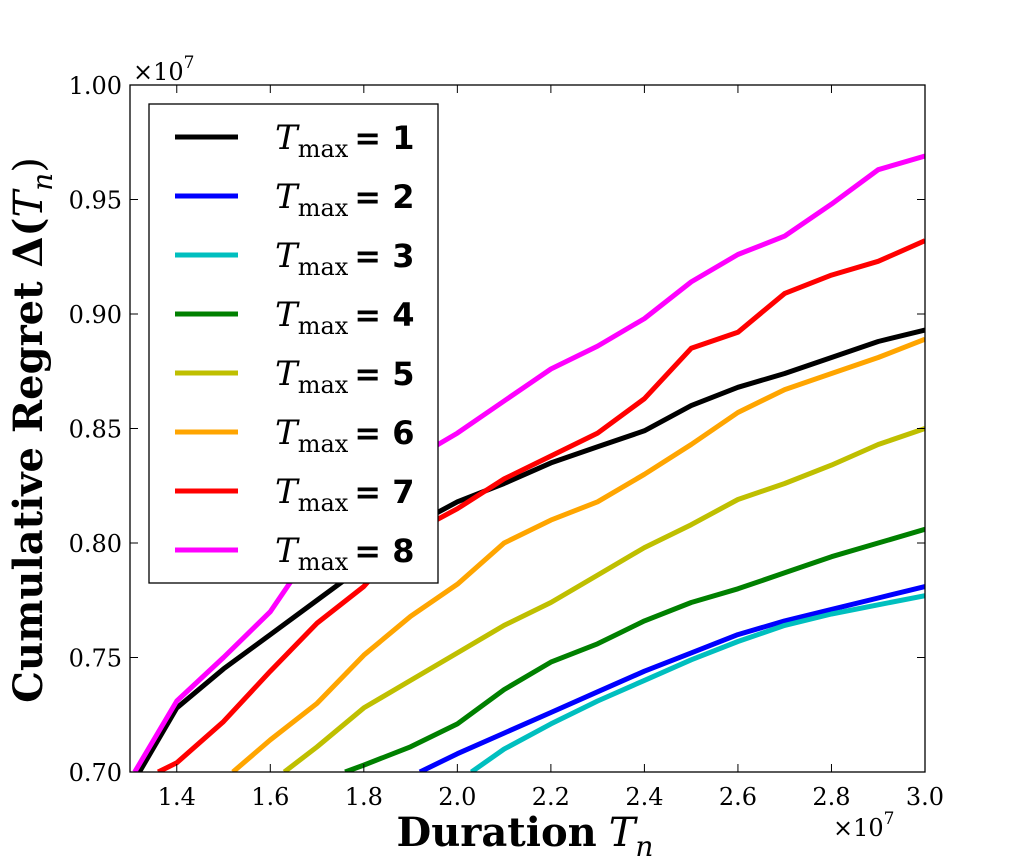 The image size is (1028, 861). I want to click on legend-label-tmax-2: Tmax = 2, so click(345, 199).